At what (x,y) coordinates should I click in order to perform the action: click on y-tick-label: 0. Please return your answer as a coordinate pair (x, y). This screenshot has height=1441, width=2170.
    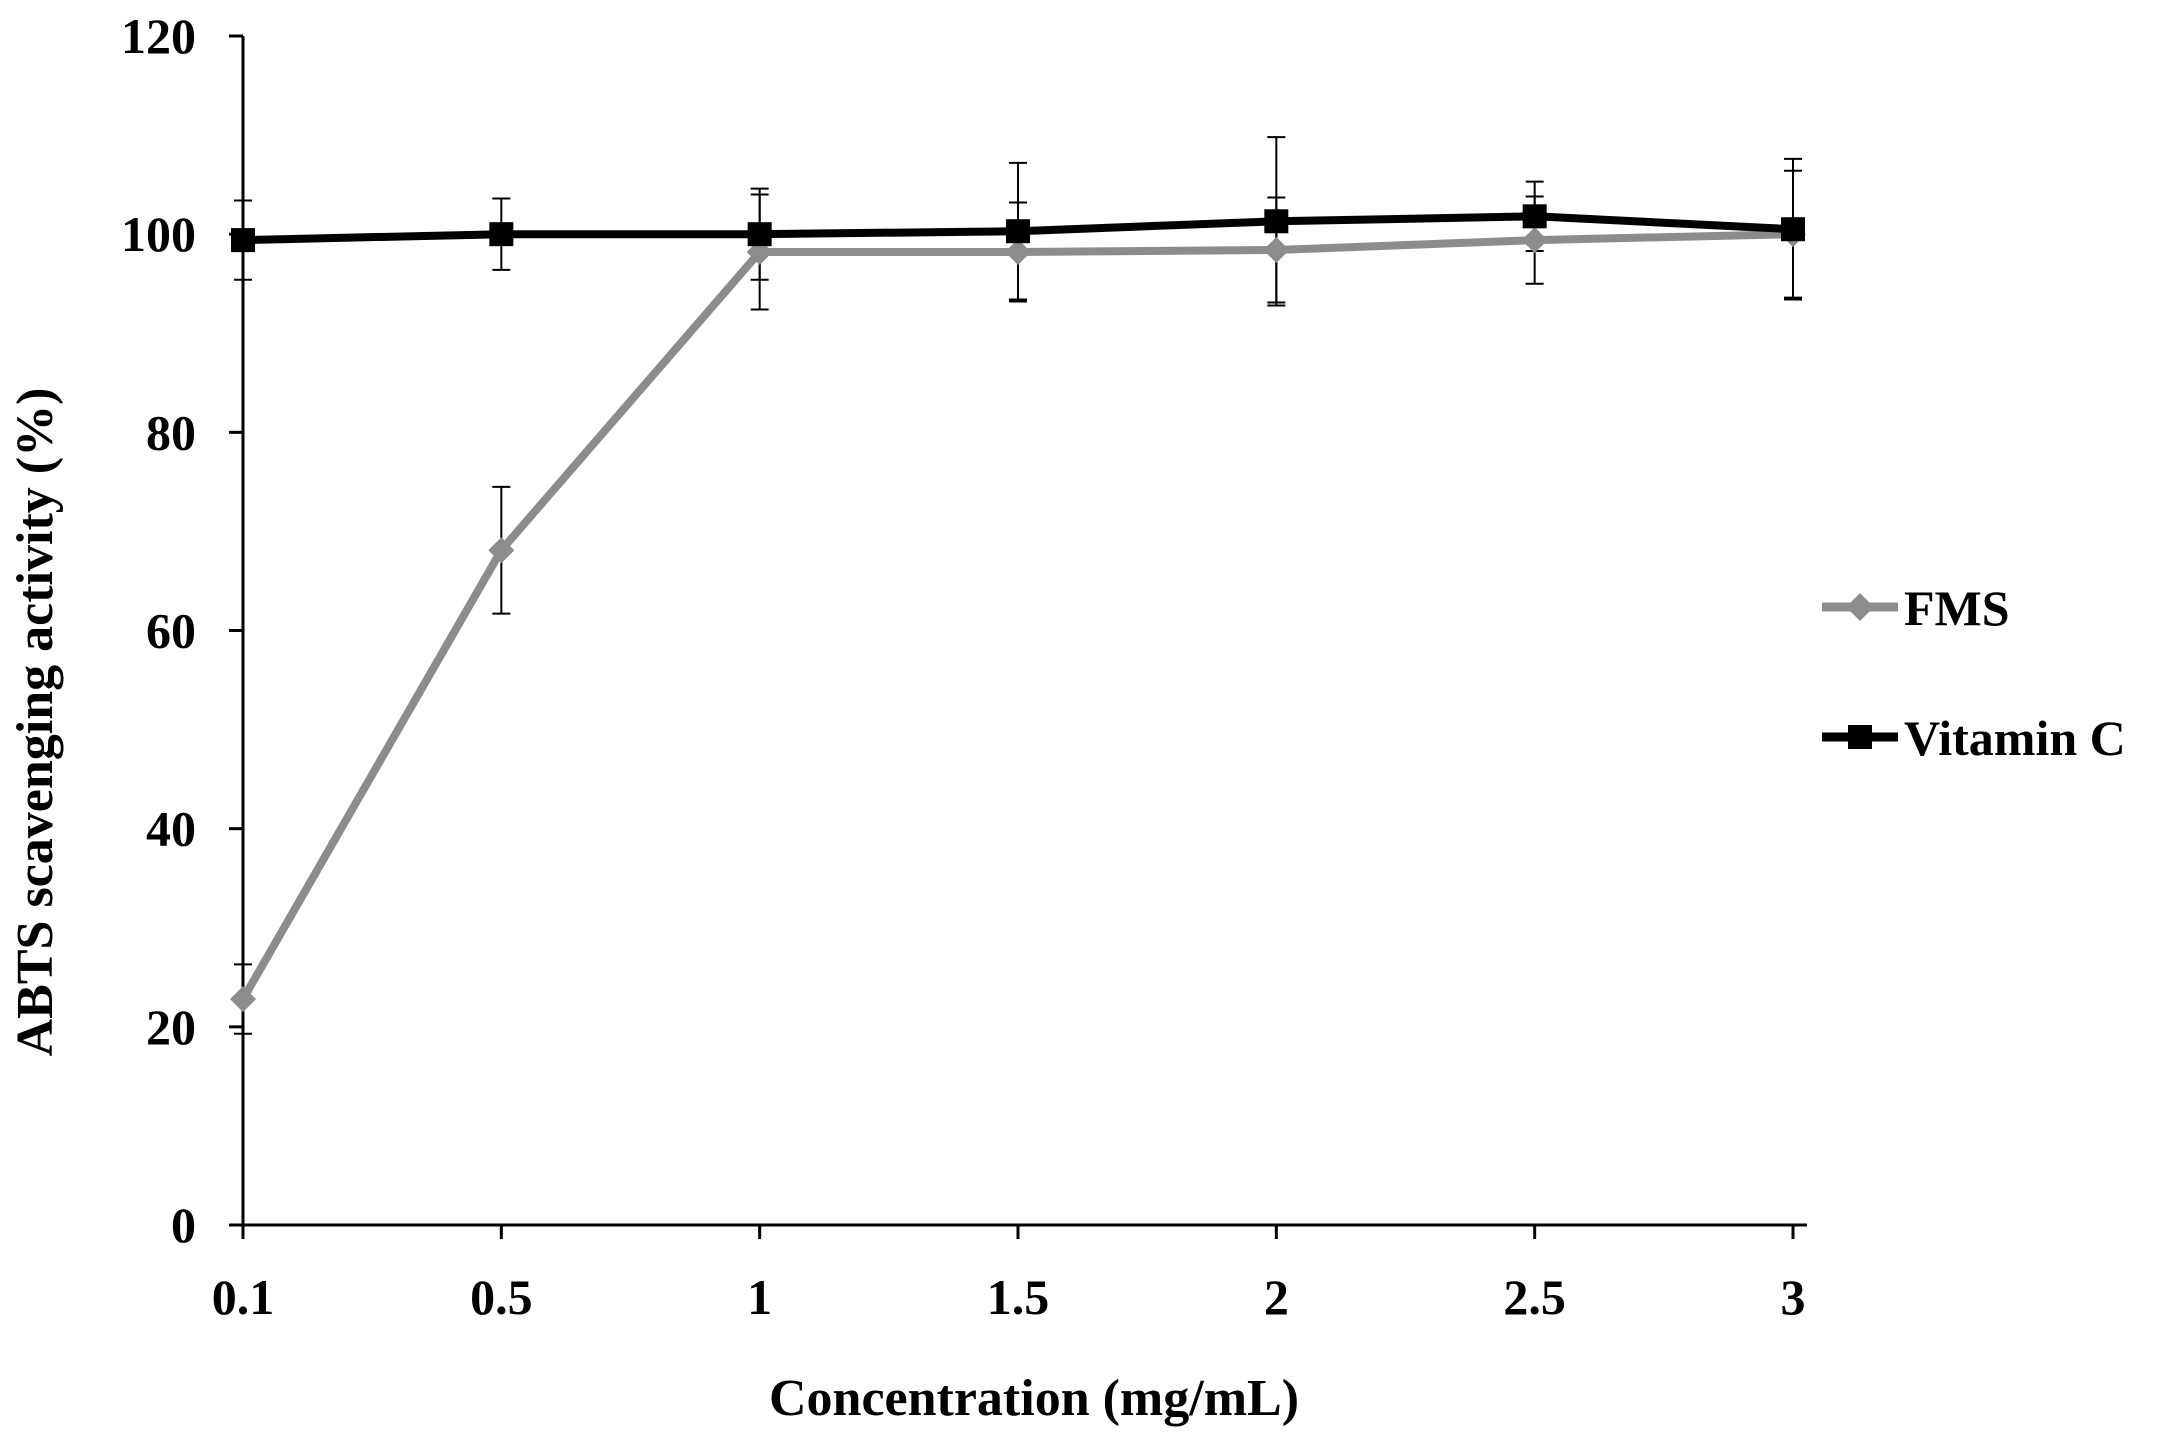
    Looking at the image, I should click on (183, 1225).